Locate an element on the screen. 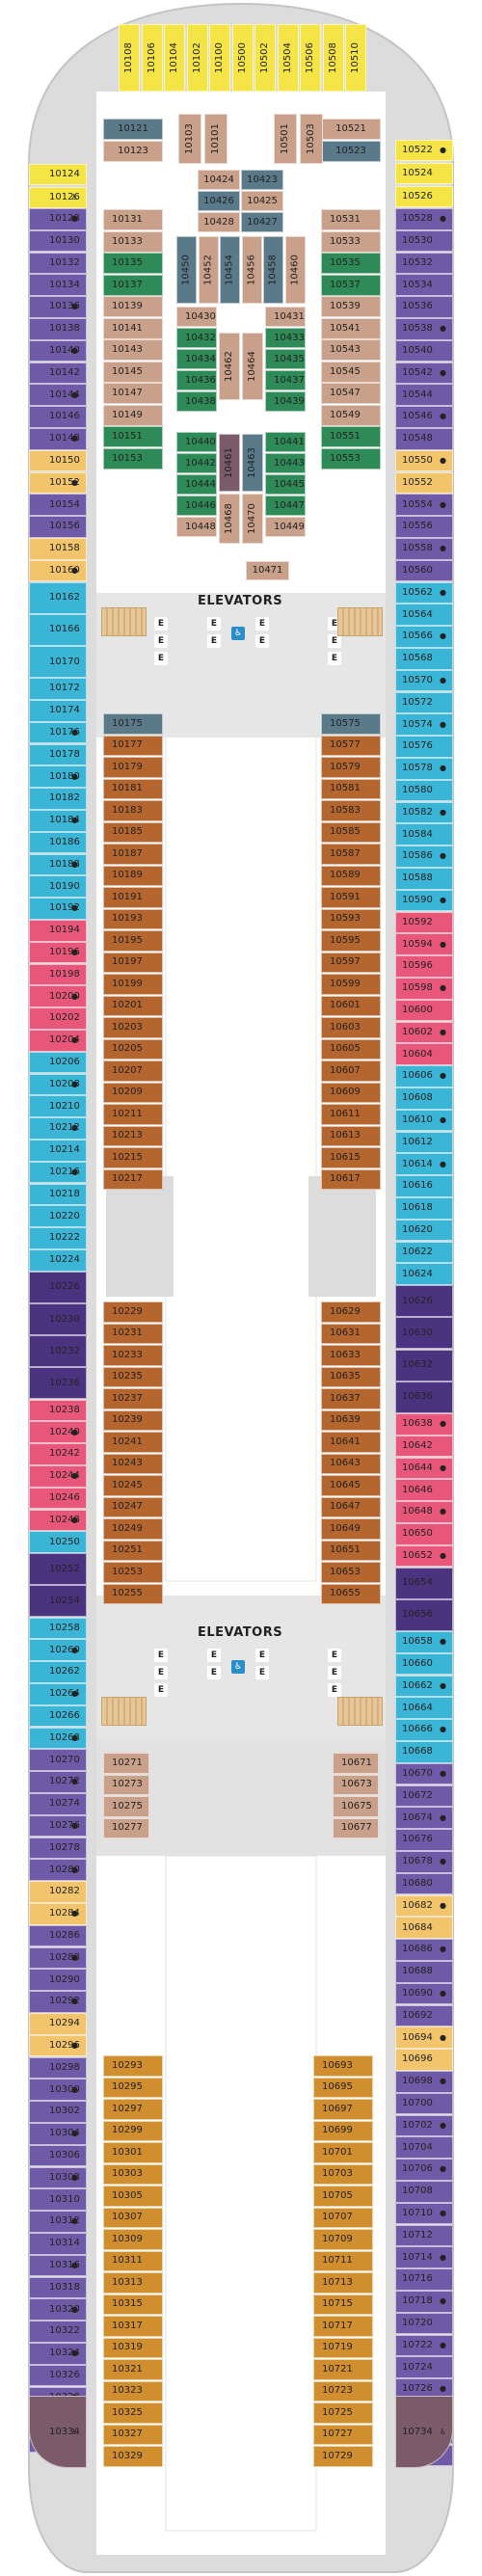 This screenshot has width=482, height=2576. cabin-10334: 10334 ♿ is located at coordinates (58, 2432).